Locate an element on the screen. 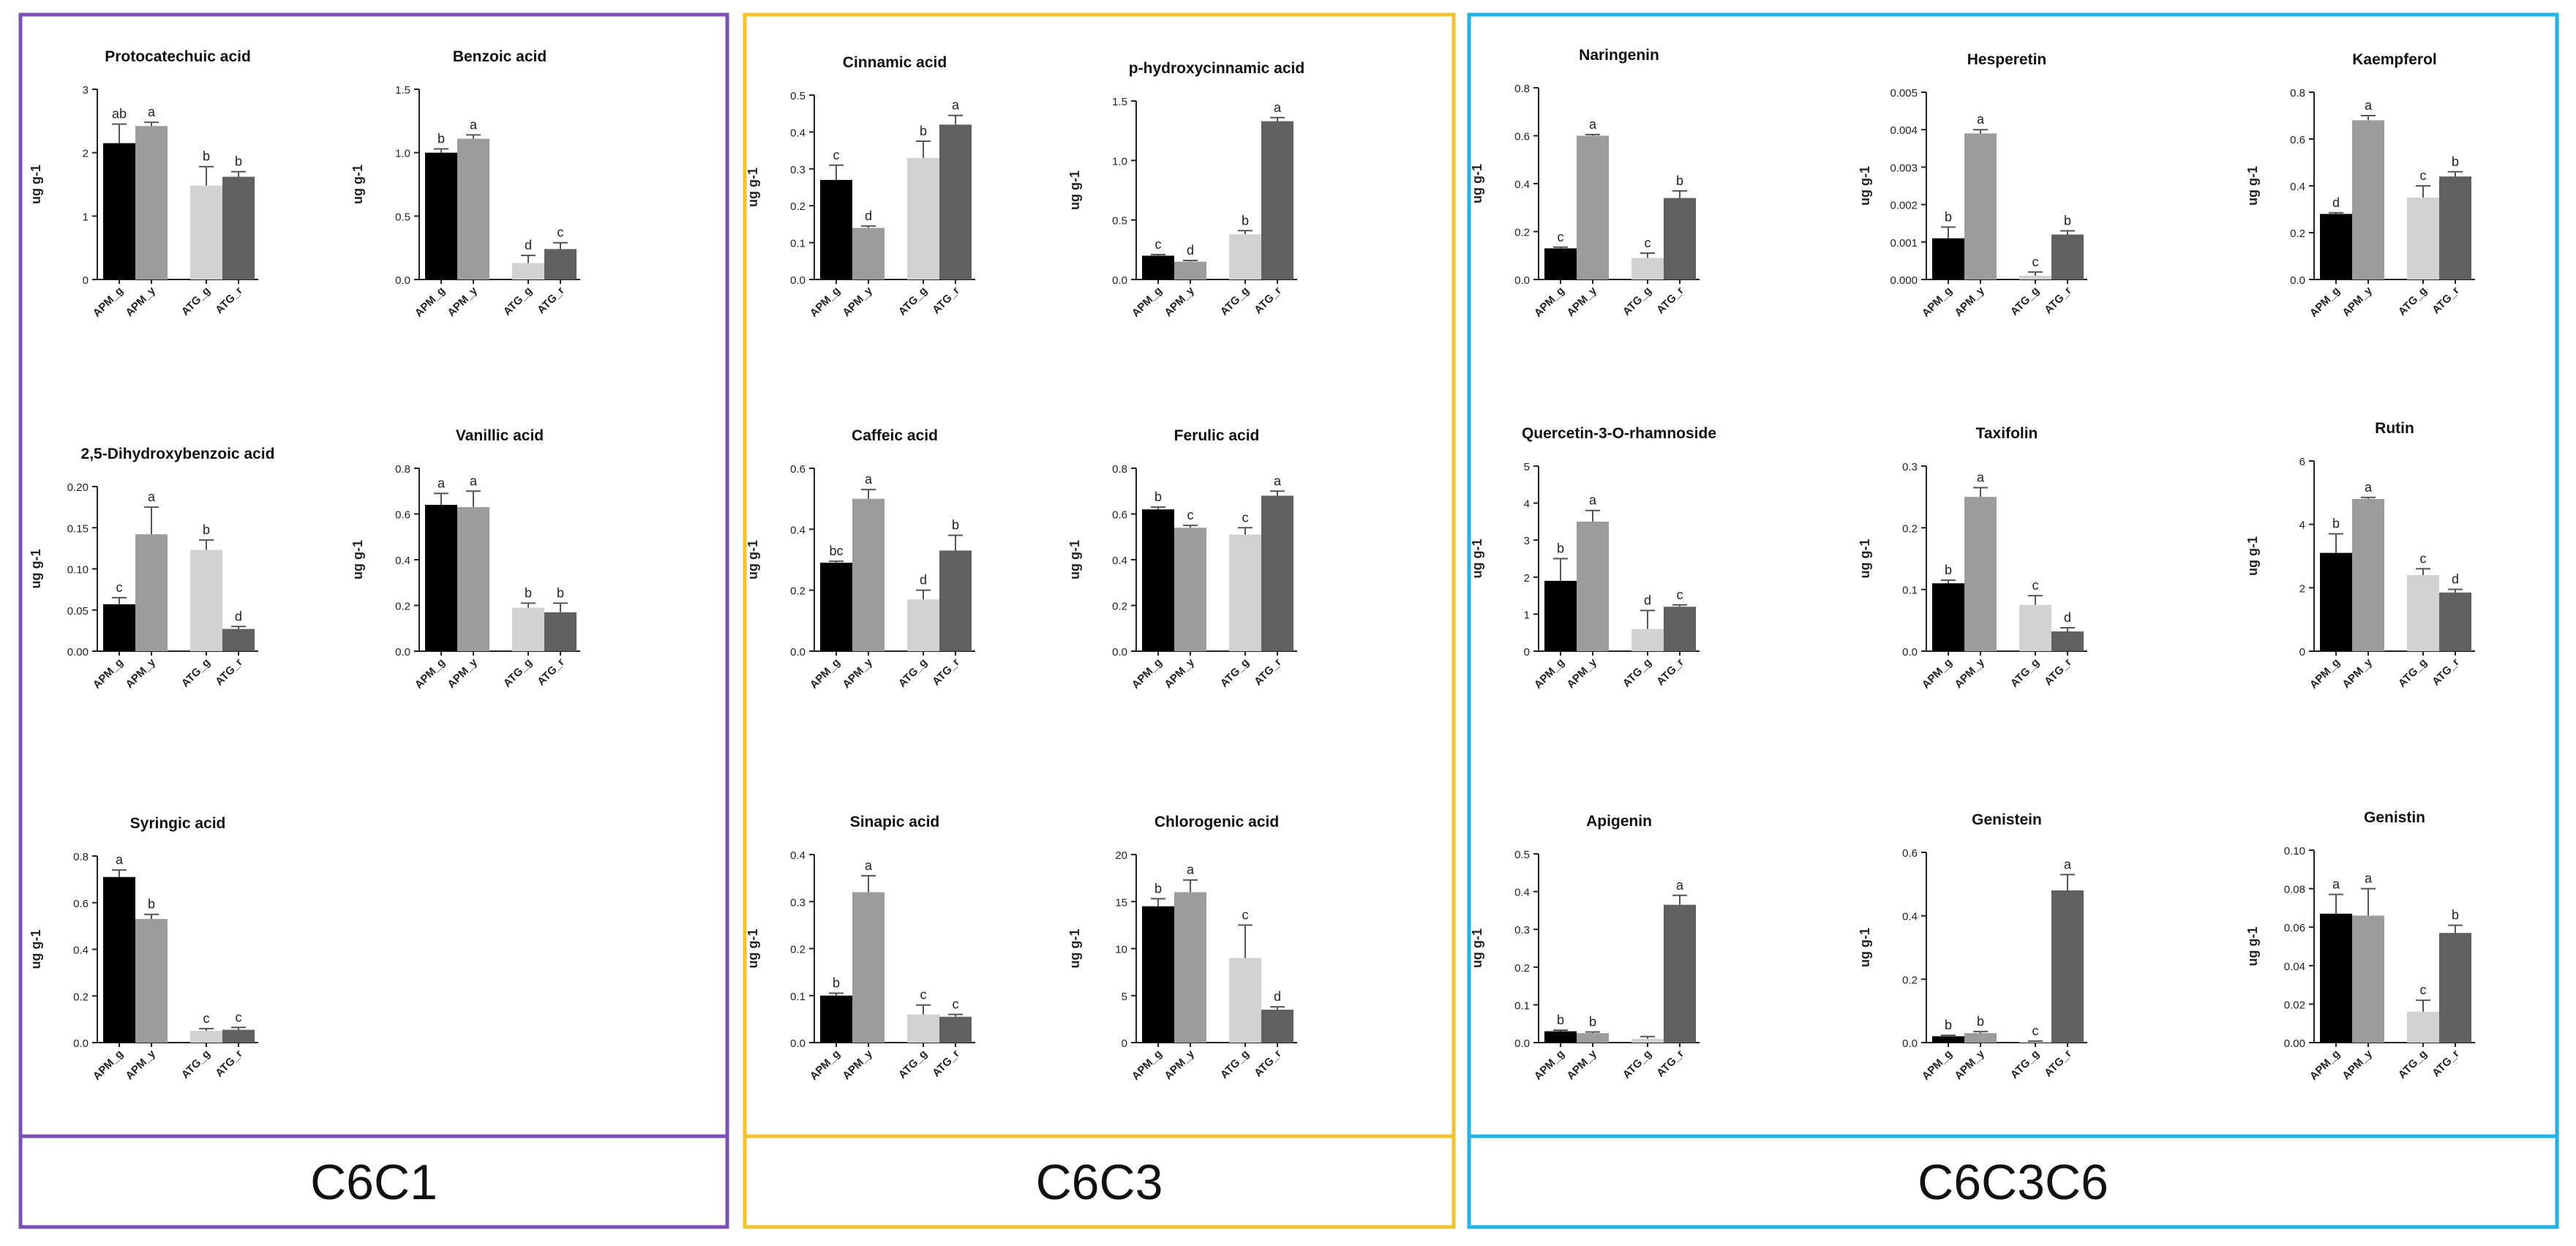  chart-17: Rutin ug g-1 0 2 4 6 b APM_g a APM_y c ATG_g d ATG_r is located at coordinates (2360, 555).